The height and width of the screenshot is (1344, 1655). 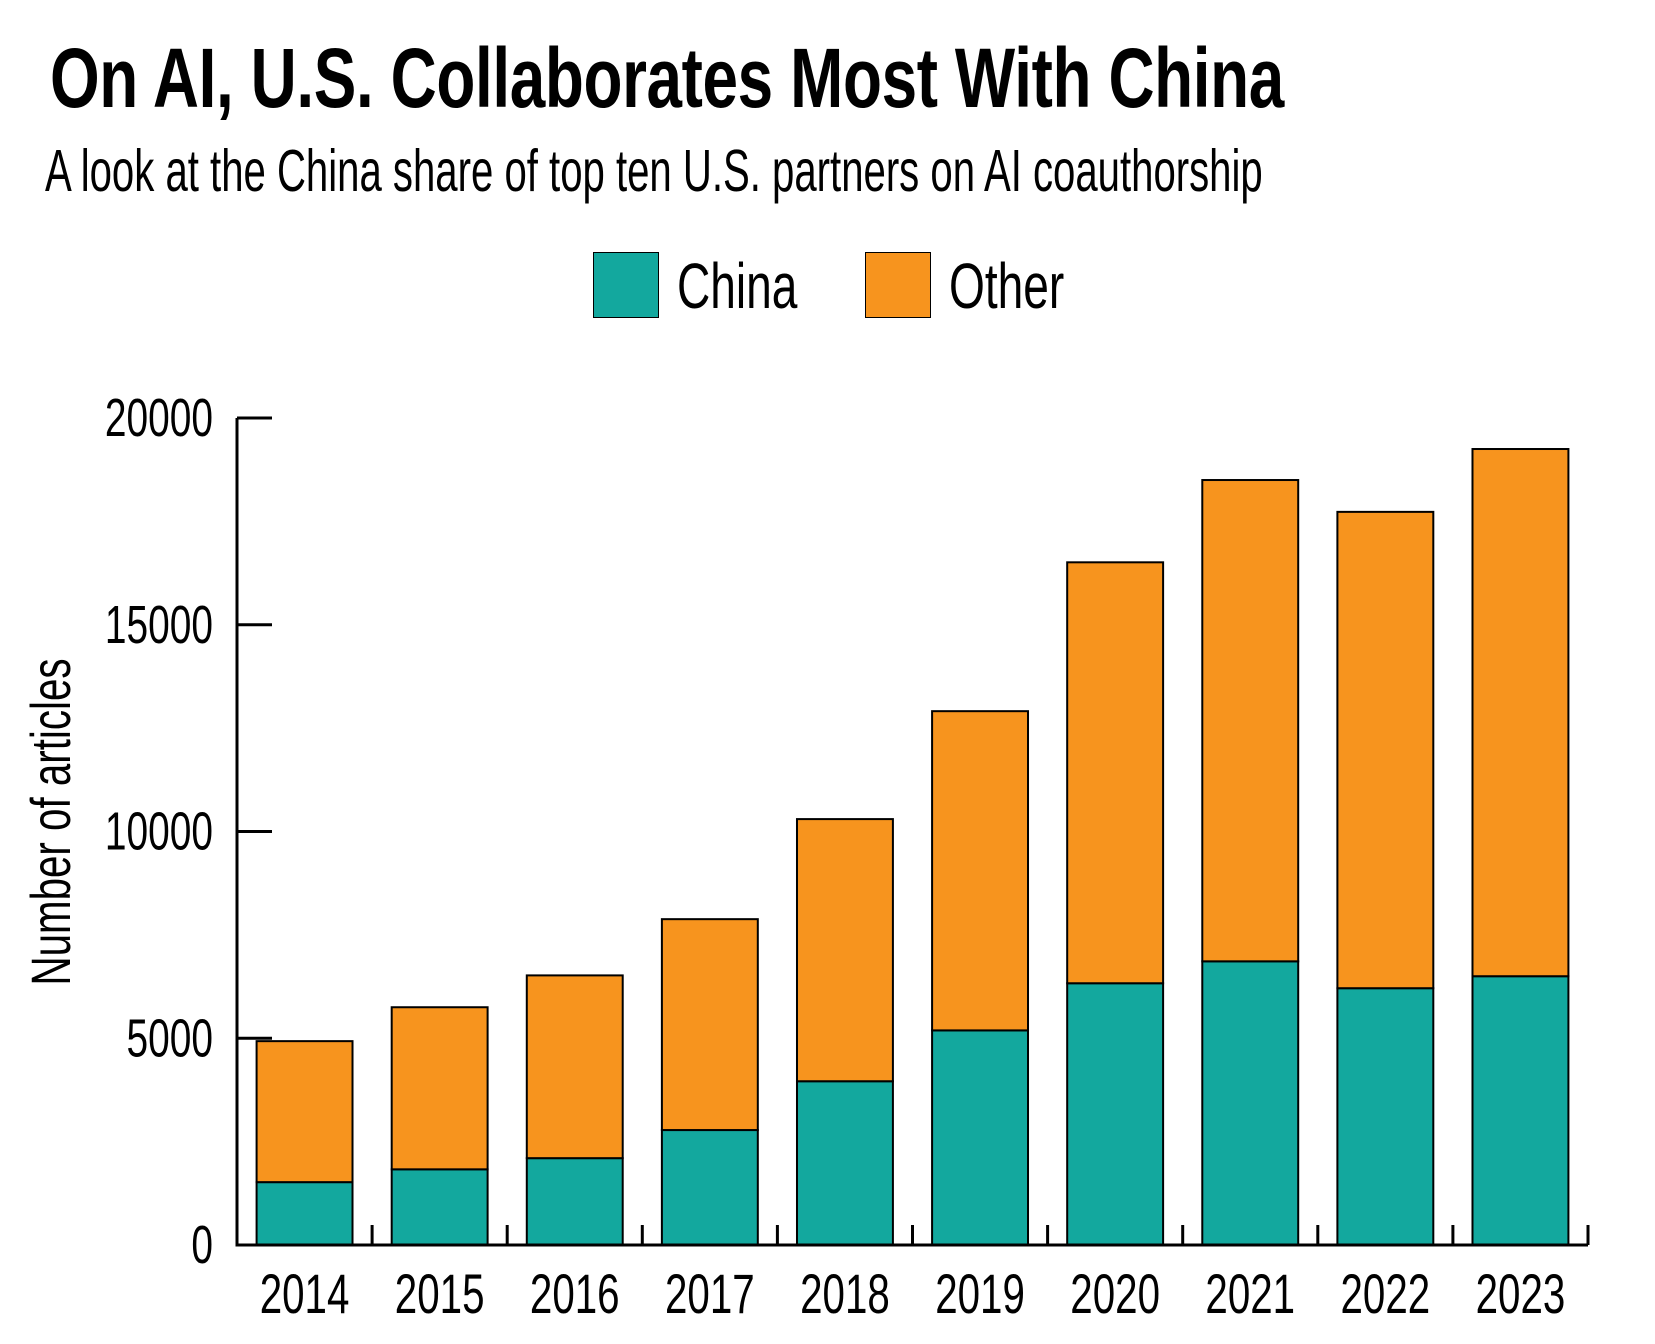 What do you see at coordinates (52, 821) in the screenshot?
I see `y-axis-title: Number of articles` at bounding box center [52, 821].